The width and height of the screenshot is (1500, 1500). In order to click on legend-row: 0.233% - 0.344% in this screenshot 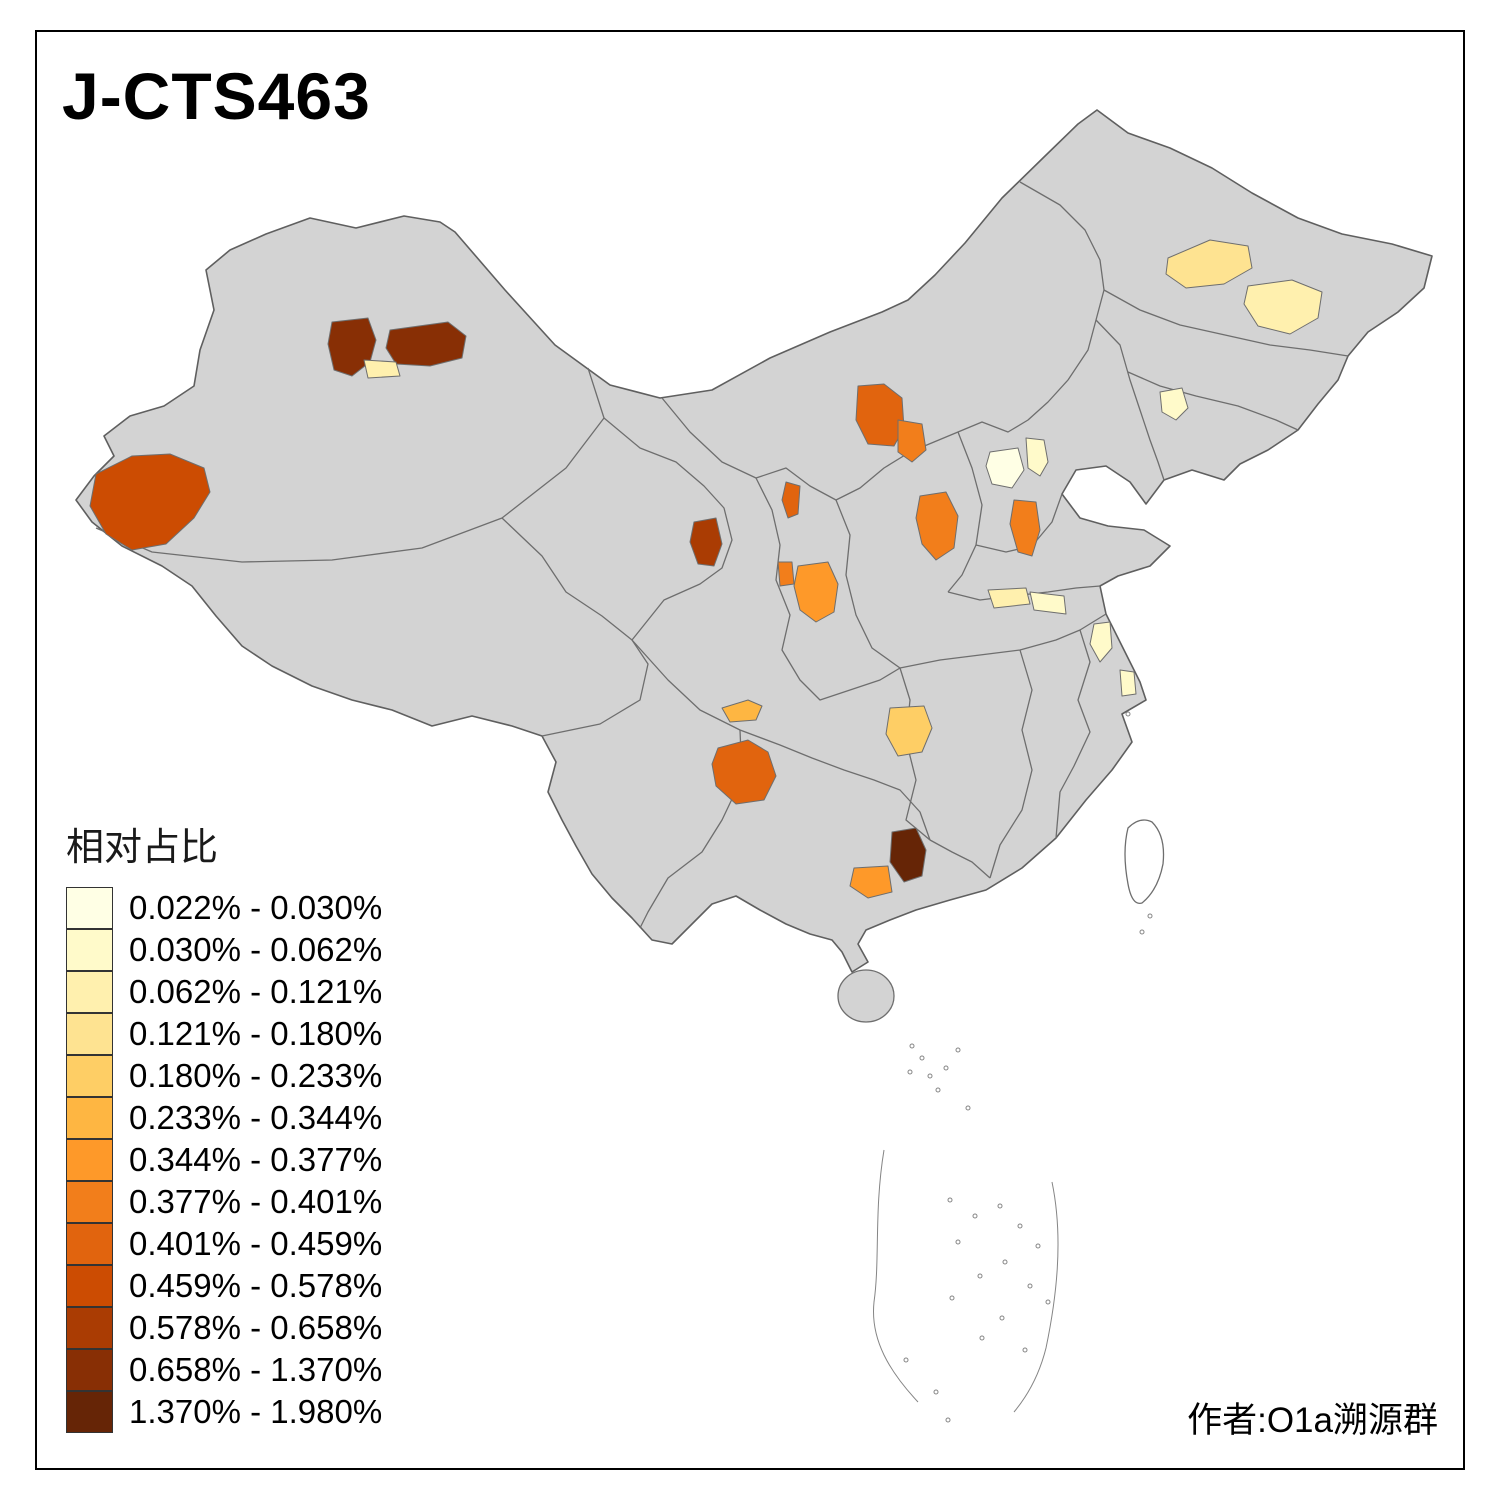, I will do `click(224, 1118)`.